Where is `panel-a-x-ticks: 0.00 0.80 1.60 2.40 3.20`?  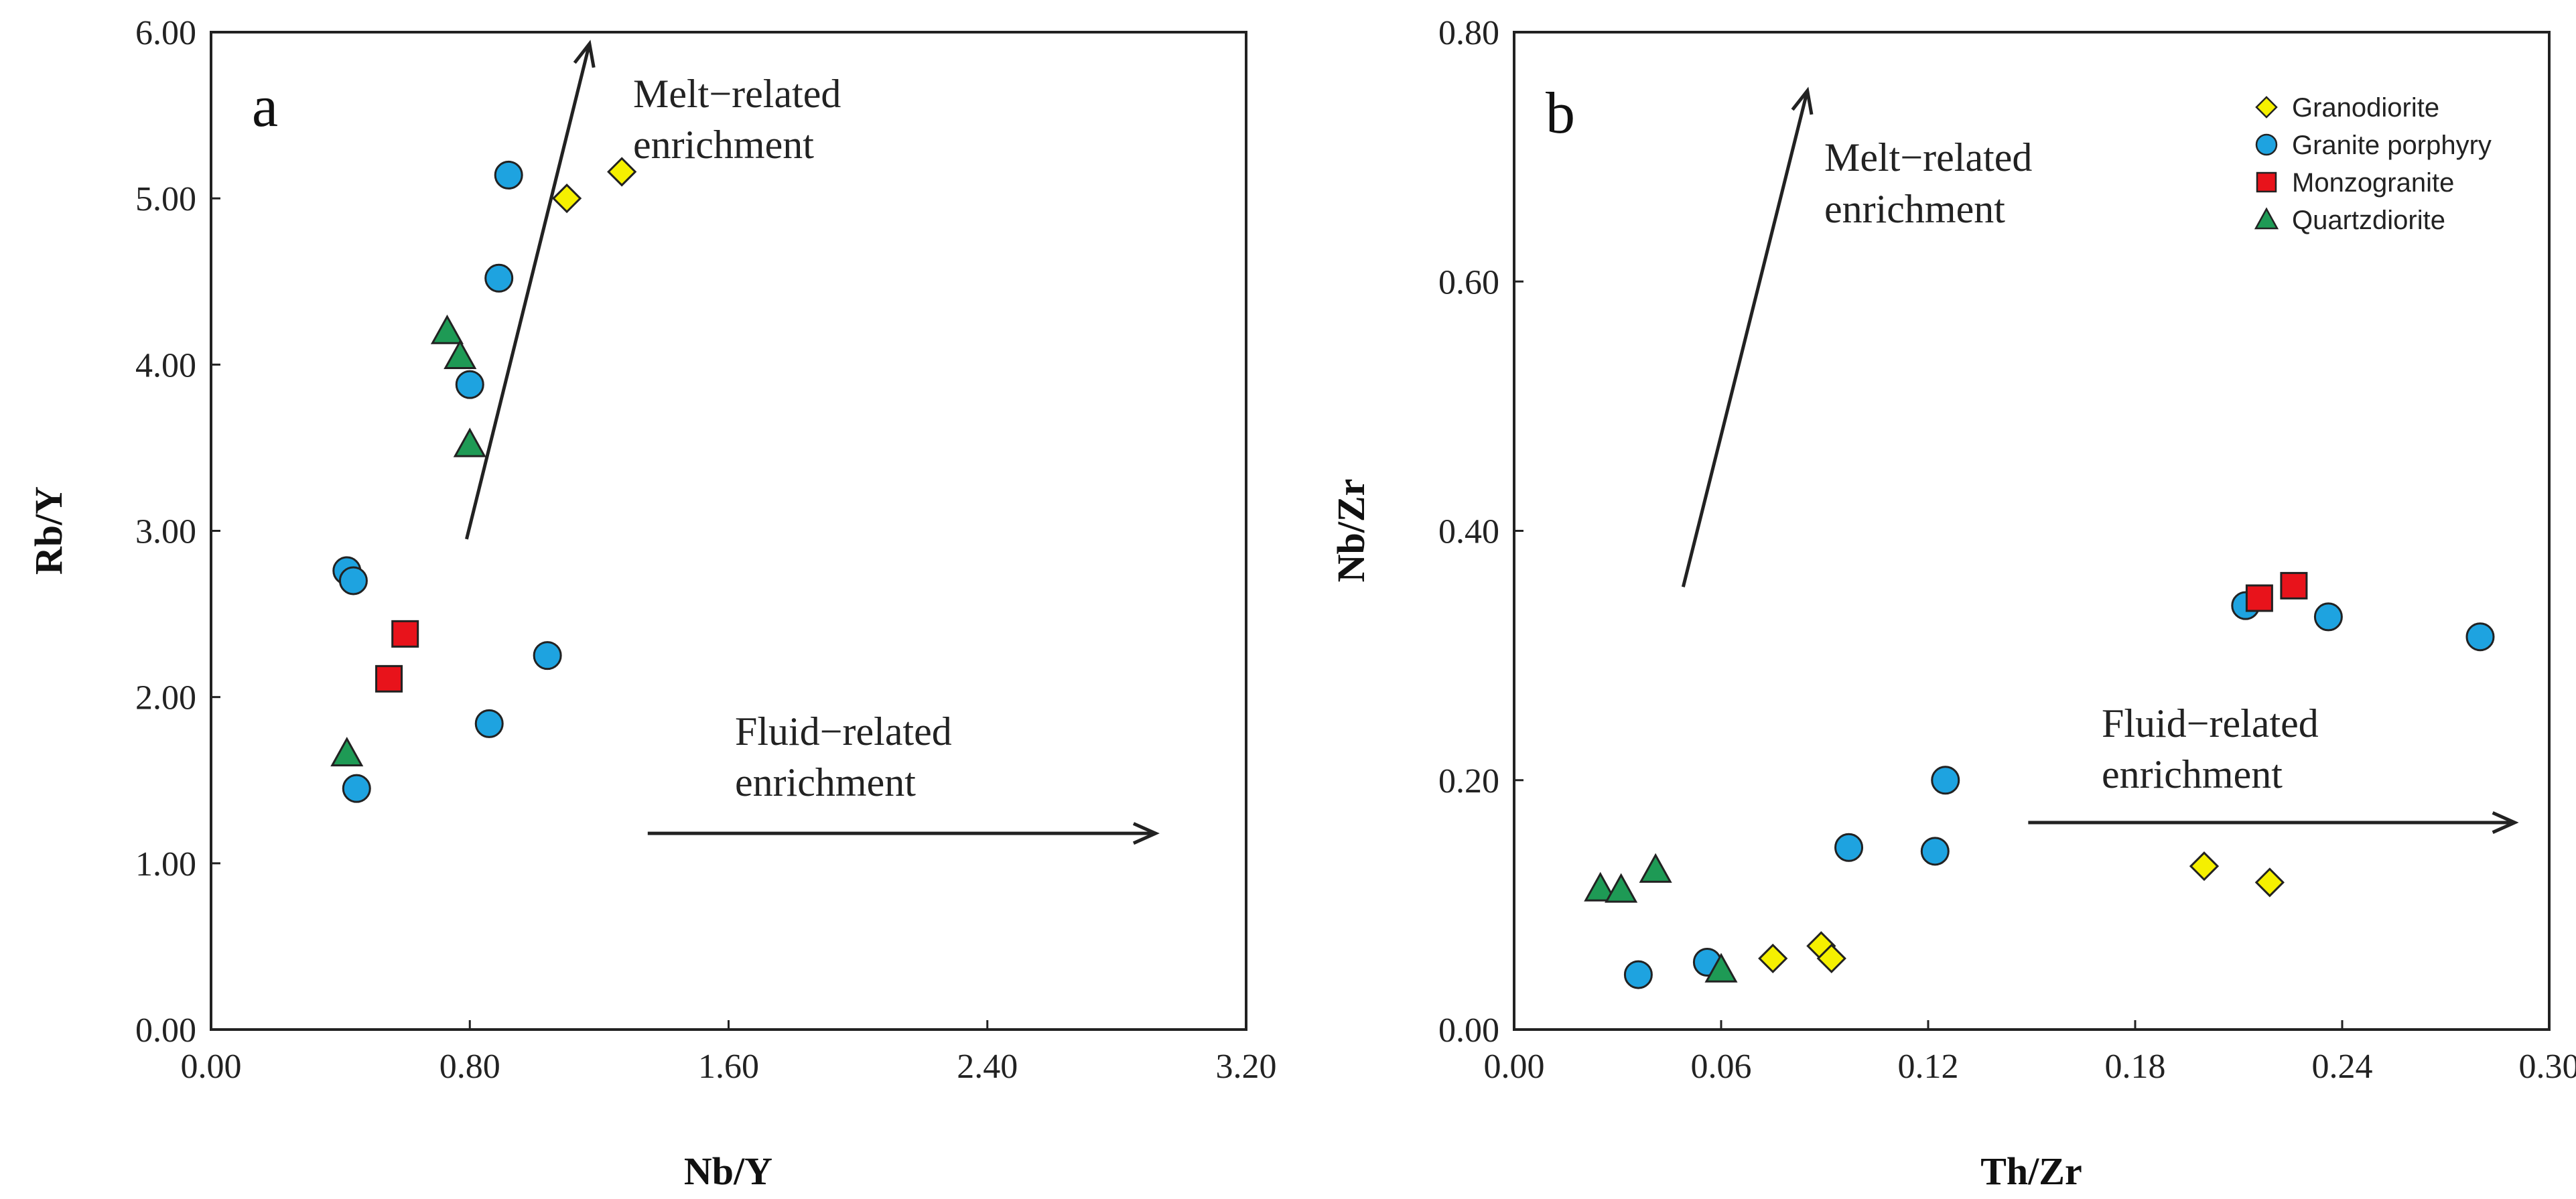
panel-a-x-ticks: 0.00 0.80 1.60 2.40 3.20 is located at coordinates (729, 1053).